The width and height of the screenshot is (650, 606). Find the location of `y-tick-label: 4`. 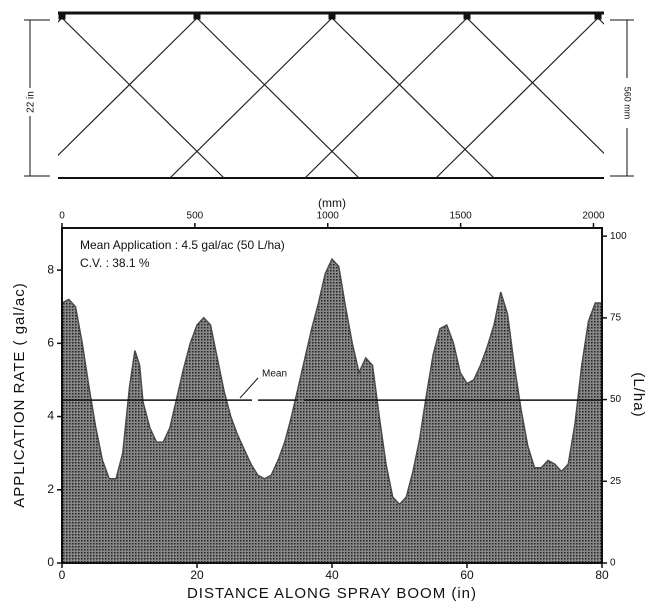

y-tick-label: 4 is located at coordinates (50, 416).